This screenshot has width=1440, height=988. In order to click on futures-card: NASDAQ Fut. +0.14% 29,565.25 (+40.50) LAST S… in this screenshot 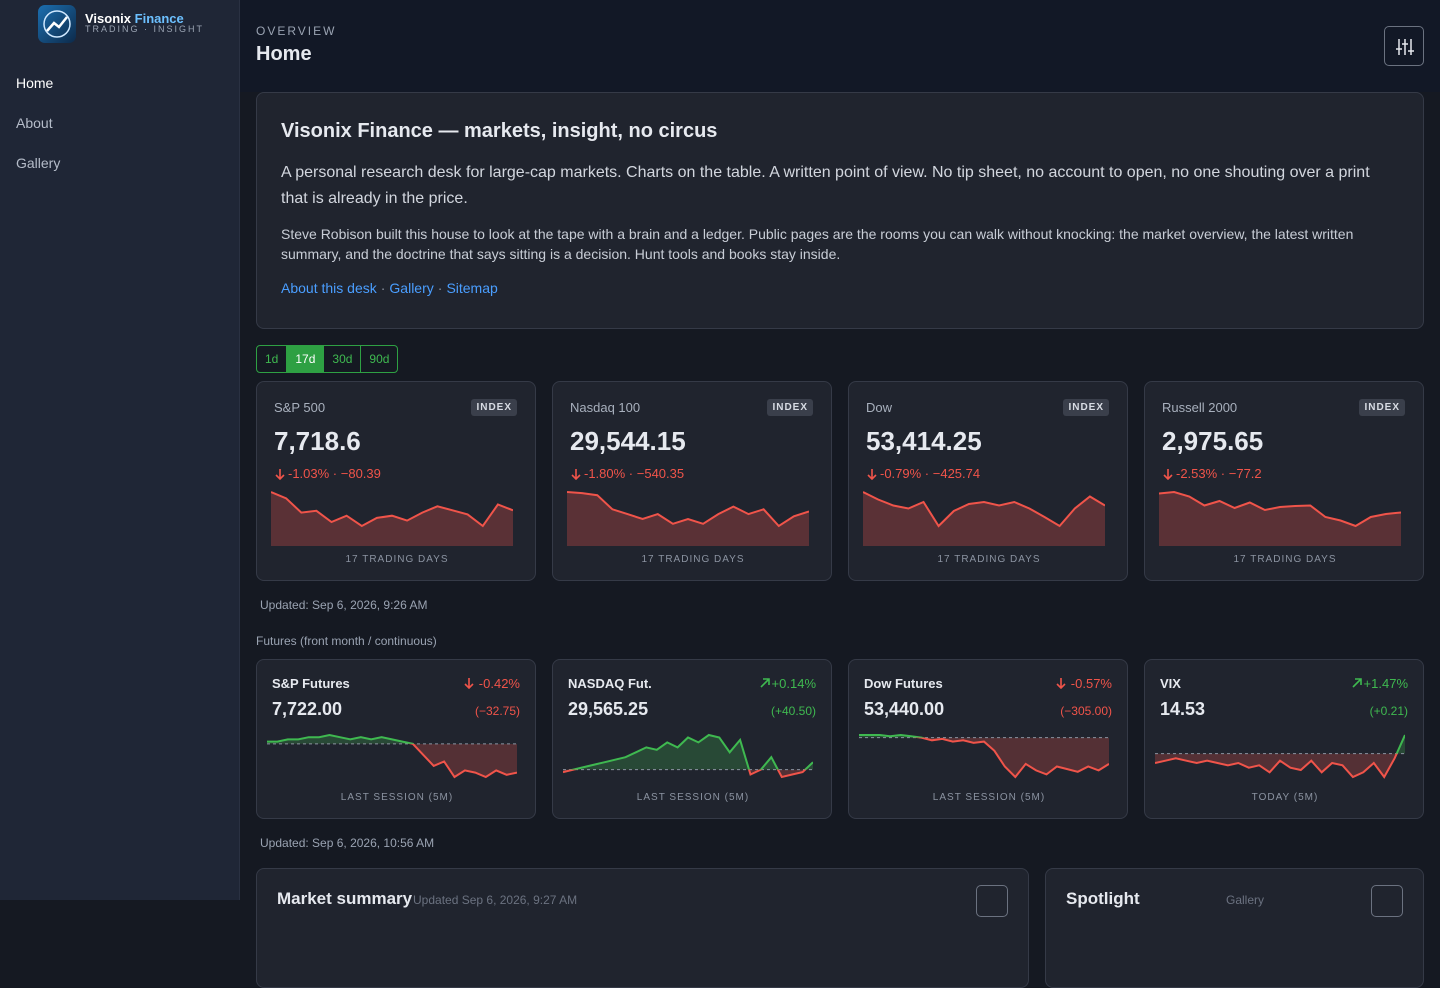, I will do `click(692, 739)`.